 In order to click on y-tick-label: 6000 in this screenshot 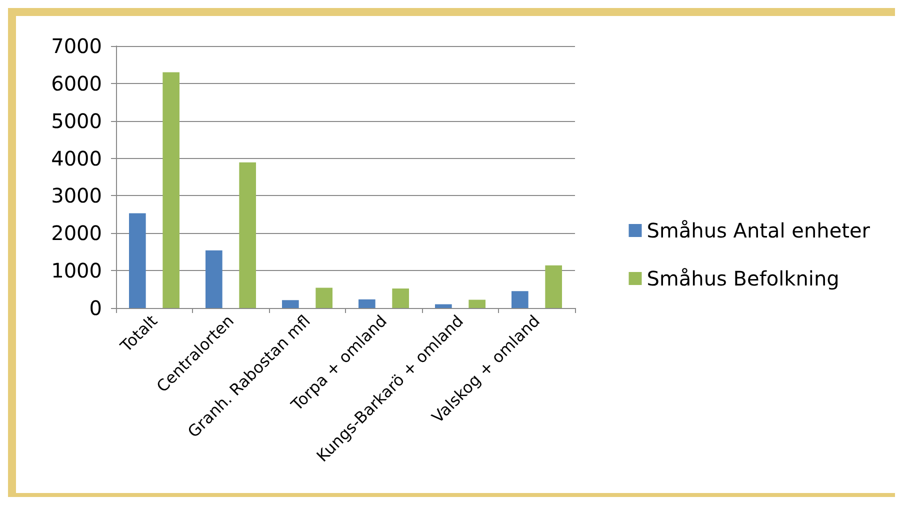, I will do `click(76, 83)`.